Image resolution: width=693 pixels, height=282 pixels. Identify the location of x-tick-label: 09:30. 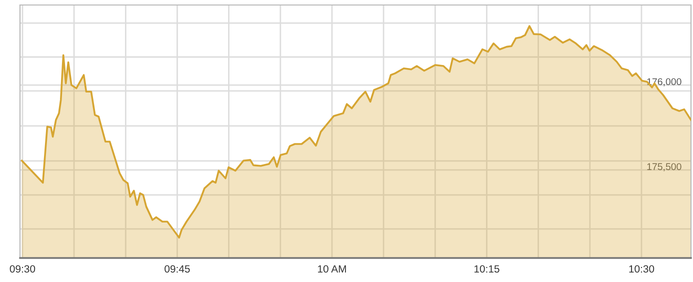
(23, 269).